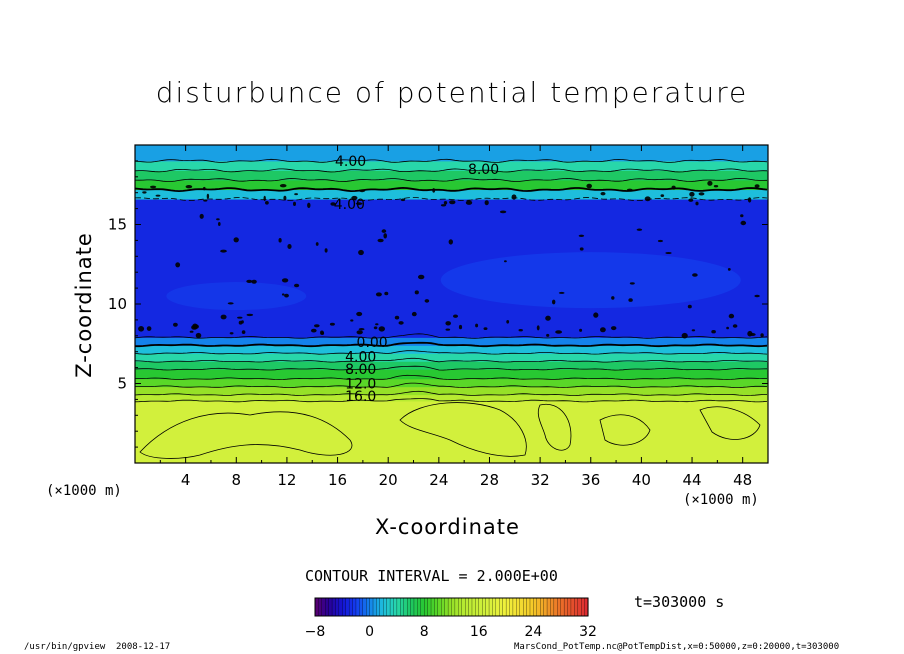  Describe the element at coordinates (483, 170) in the screenshot. I see `contour-label-1: 8.00` at that location.